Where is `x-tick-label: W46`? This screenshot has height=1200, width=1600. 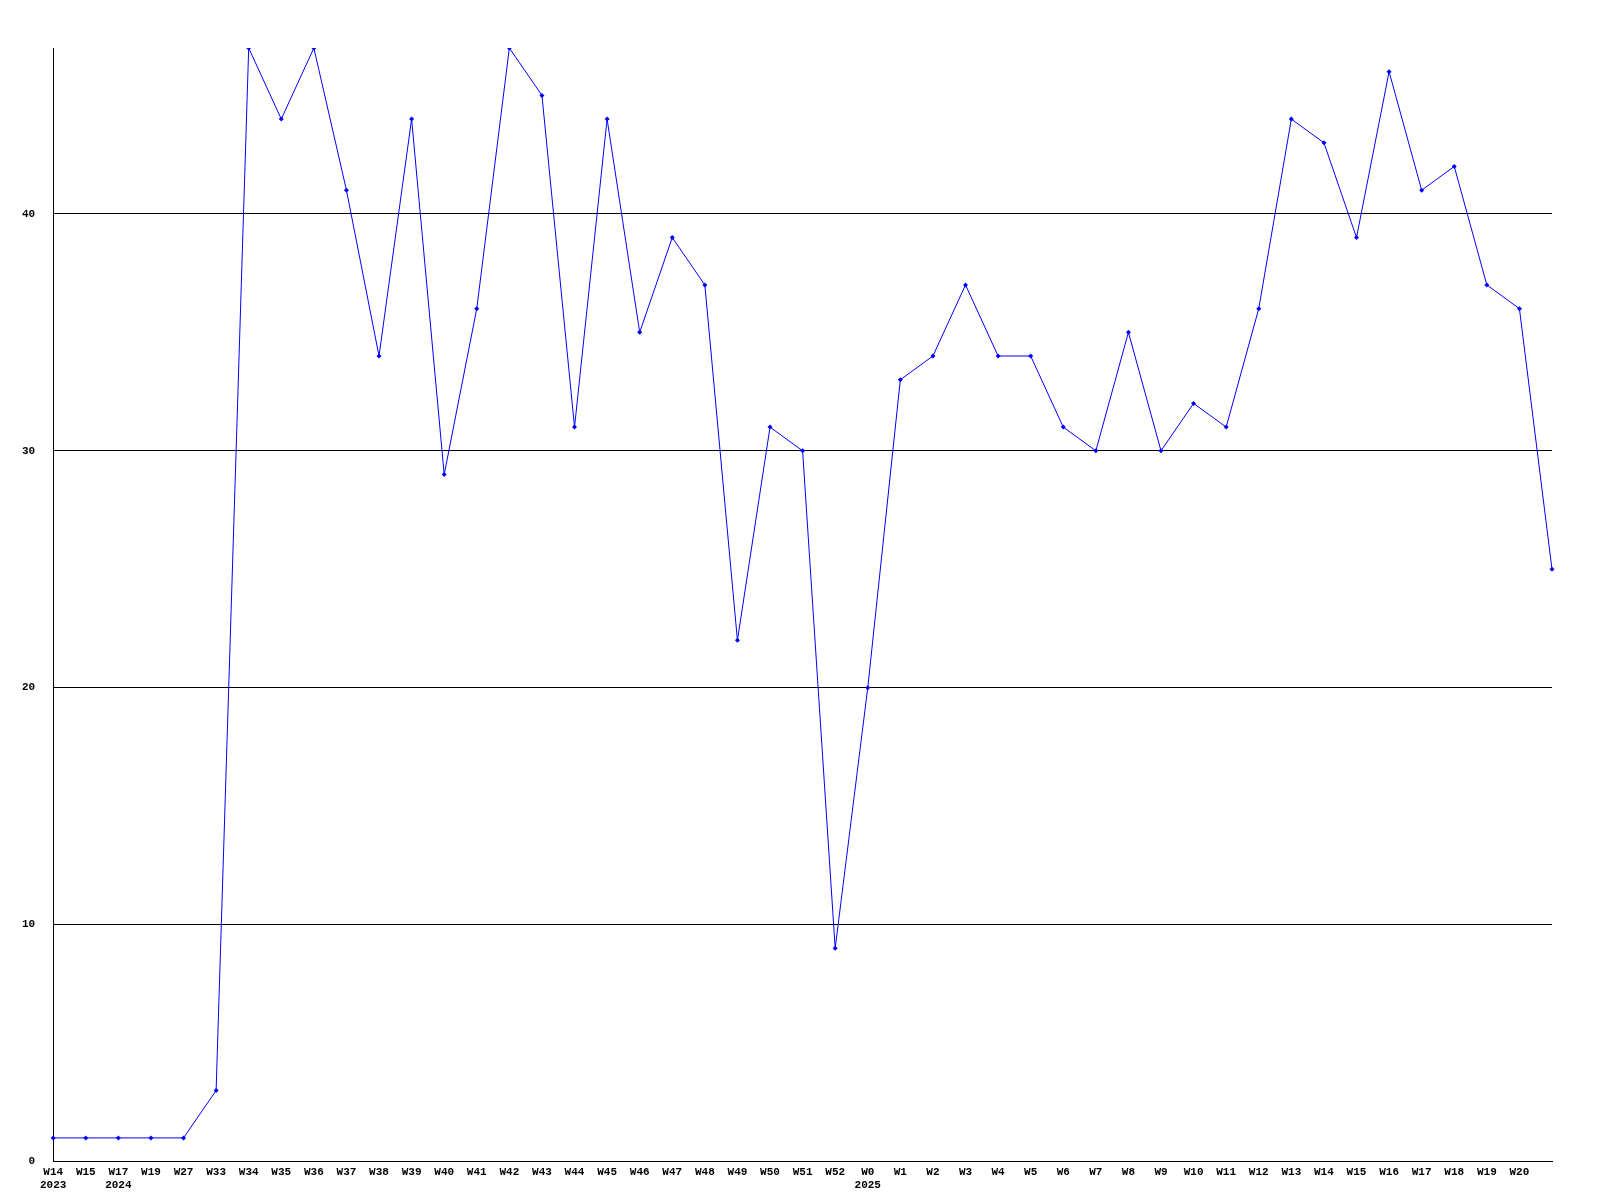
x-tick-label: W46 is located at coordinates (639, 1171).